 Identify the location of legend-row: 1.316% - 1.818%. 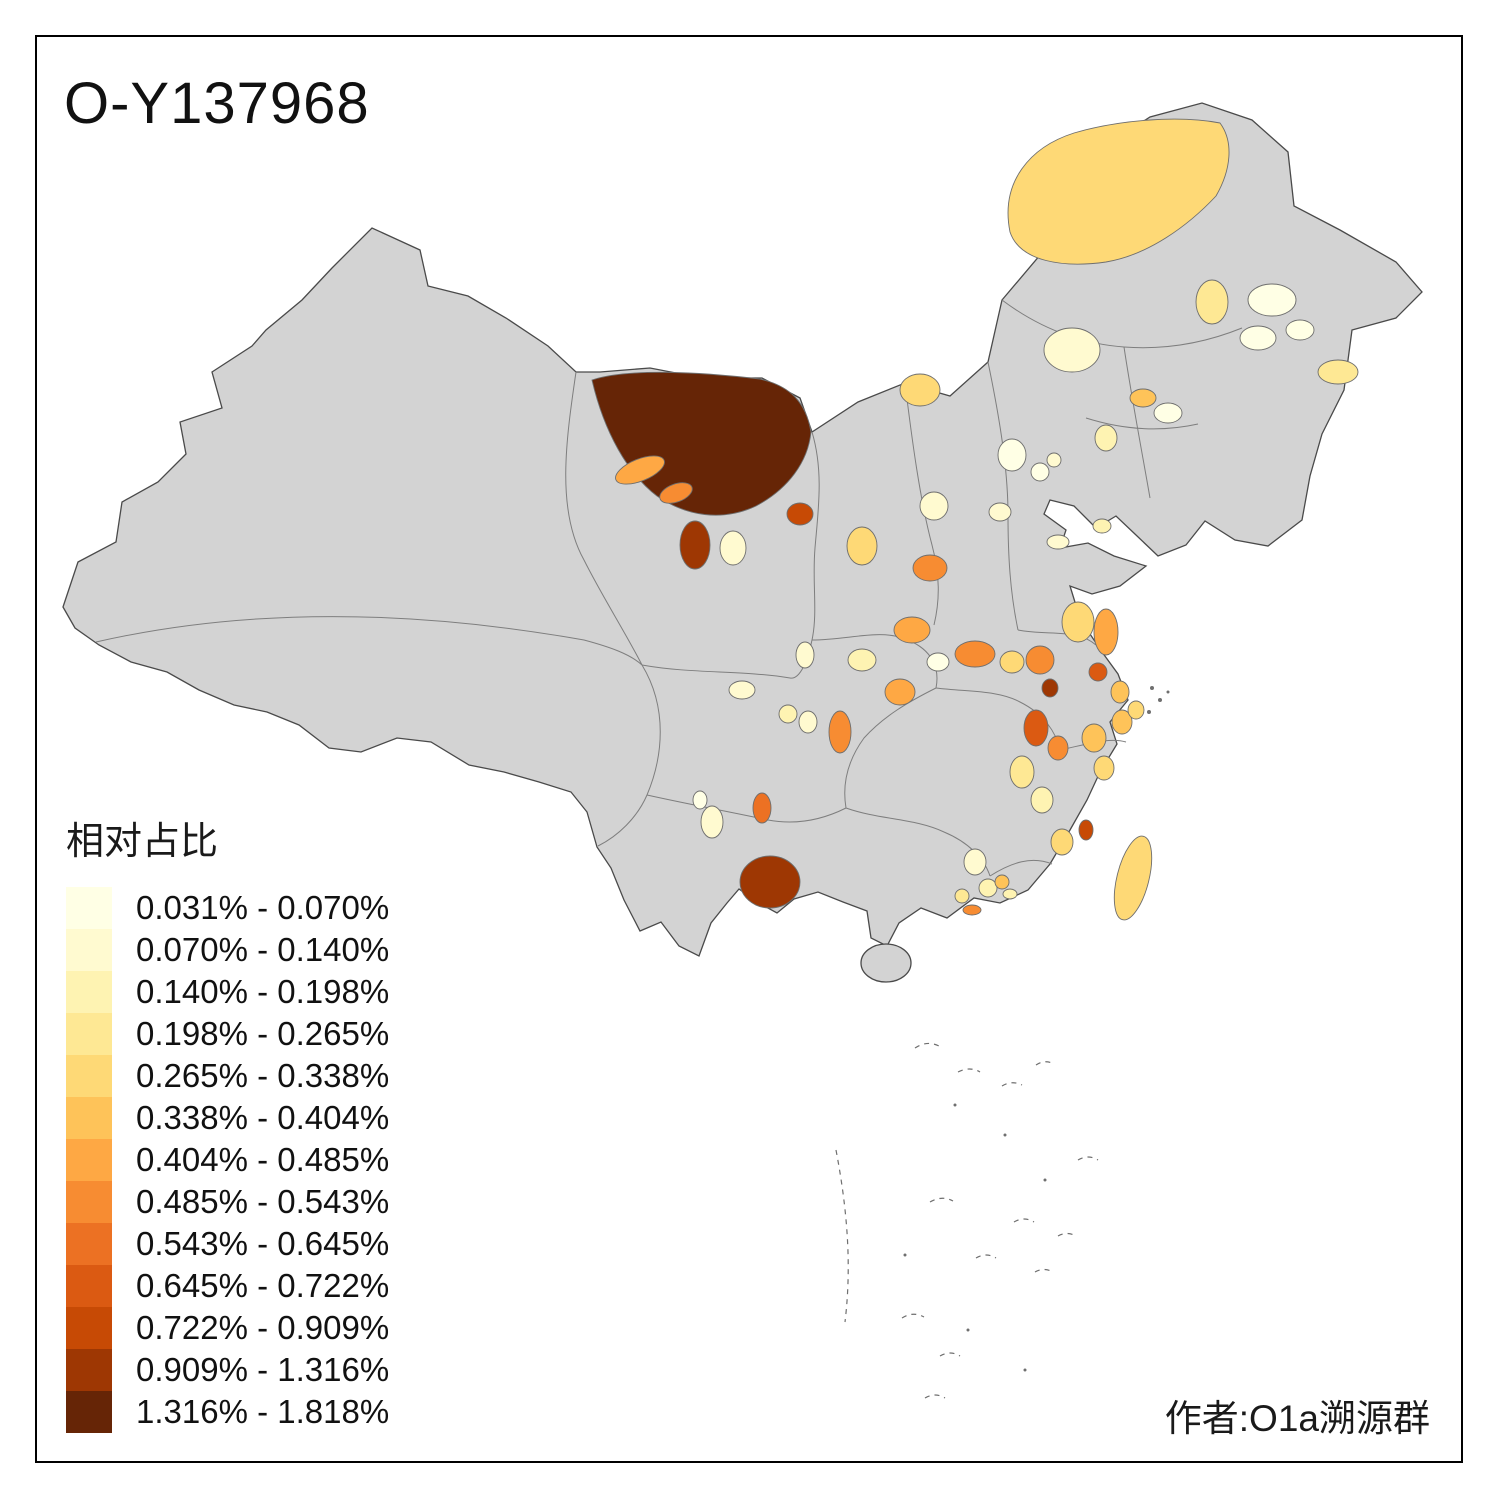
(227, 1412).